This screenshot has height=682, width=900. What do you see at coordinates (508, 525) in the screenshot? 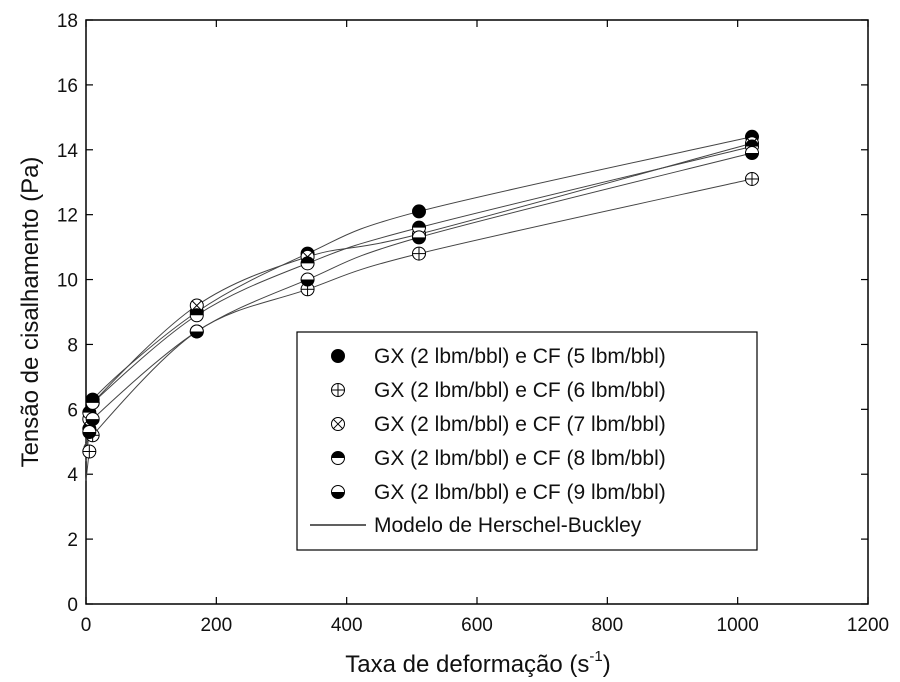
I see `legend-model-label: Modelo de Herschel-Buckley` at bounding box center [508, 525].